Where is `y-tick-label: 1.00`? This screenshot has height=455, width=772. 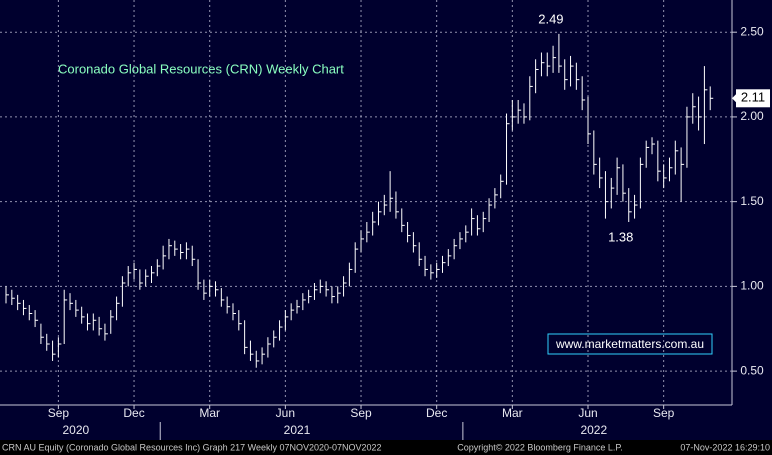
y-tick-label: 1.00 is located at coordinates (752, 286).